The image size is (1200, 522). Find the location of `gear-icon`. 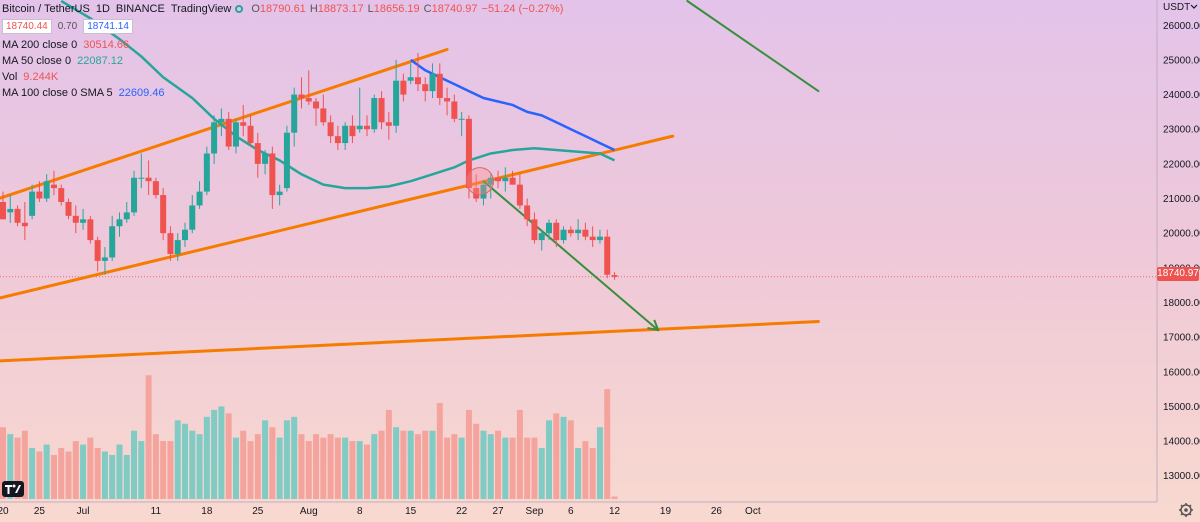

gear-icon is located at coordinates (1186, 510).